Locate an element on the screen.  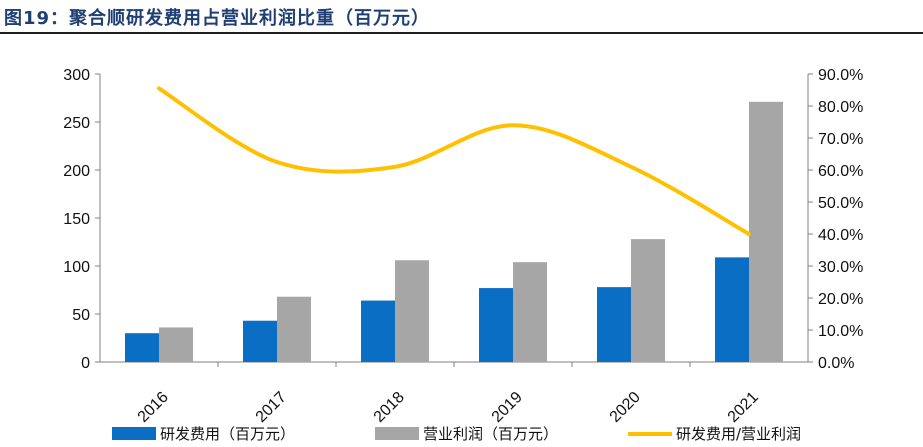
right-tick-label: 0.0% is located at coordinates (836, 363).